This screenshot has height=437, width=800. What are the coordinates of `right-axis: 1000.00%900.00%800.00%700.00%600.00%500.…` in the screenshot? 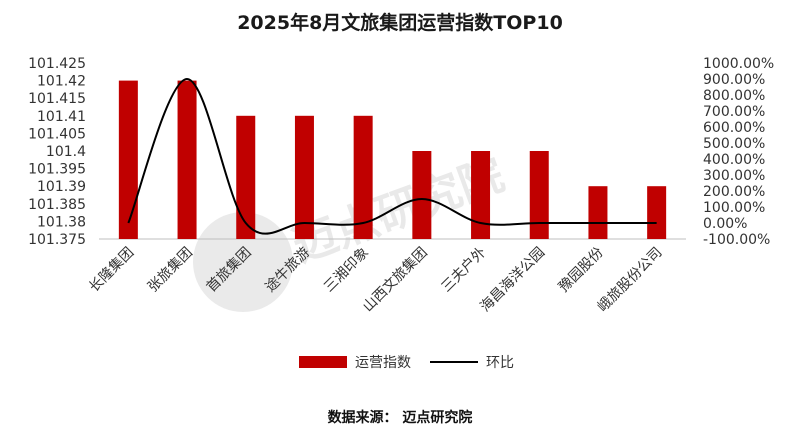 It's located at (738, 152).